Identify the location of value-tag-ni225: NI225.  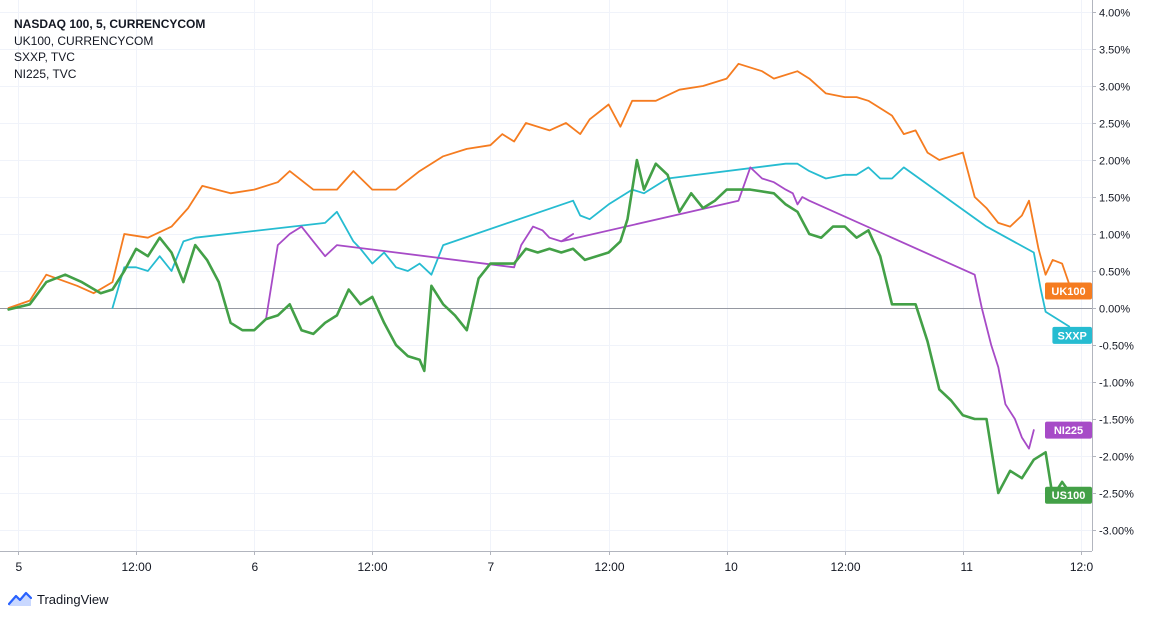
(1068, 430).